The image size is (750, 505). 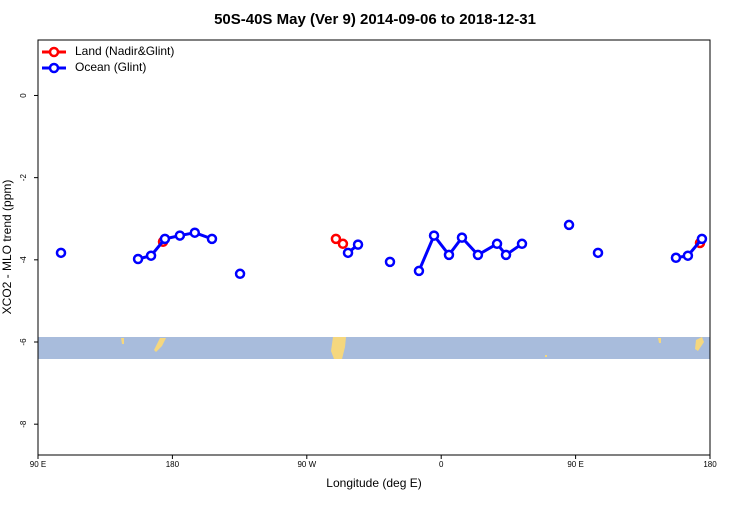 What do you see at coordinates (23, 342) in the screenshot?
I see `y-tick-label: -6` at bounding box center [23, 342].